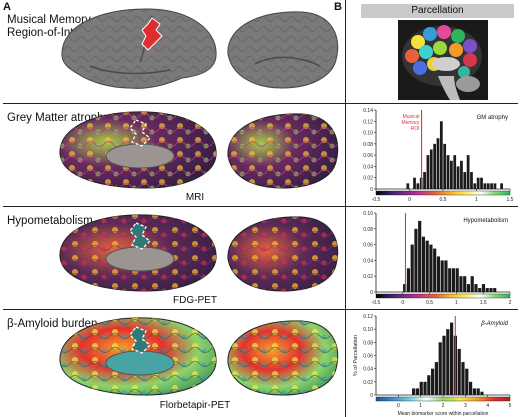 The height and width of the screenshot is (417, 520). Describe the element at coordinates (139, 48) in the screenshot. I see `left-lateral-brain` at that location.